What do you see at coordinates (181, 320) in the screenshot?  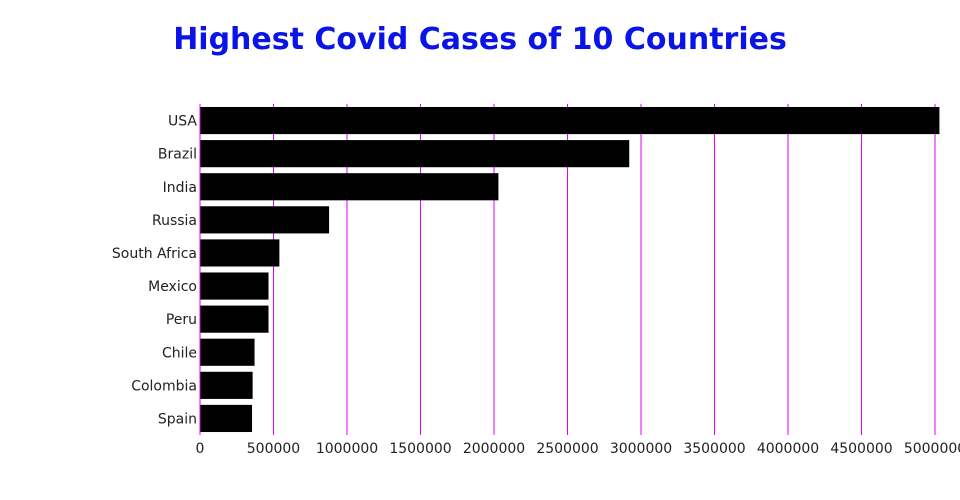 I see `y-tick-label: Peru` at bounding box center [181, 320].